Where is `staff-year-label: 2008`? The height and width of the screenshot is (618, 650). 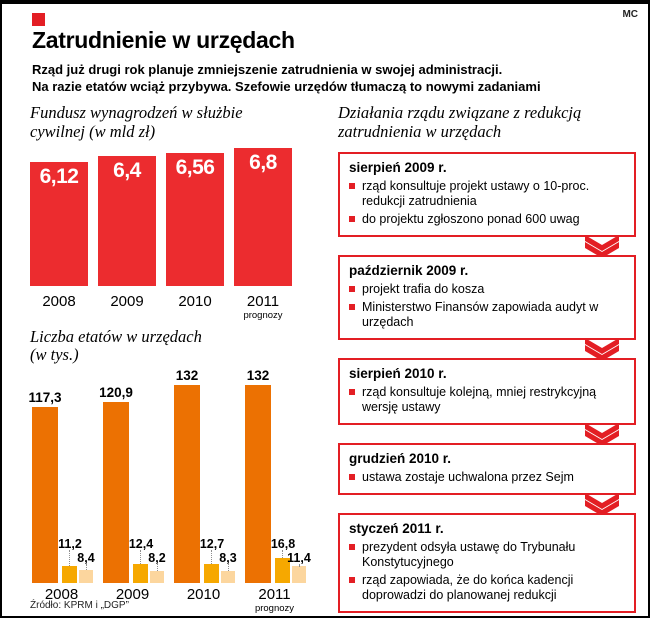
staff-year-label: 2008 is located at coordinates (61, 595).